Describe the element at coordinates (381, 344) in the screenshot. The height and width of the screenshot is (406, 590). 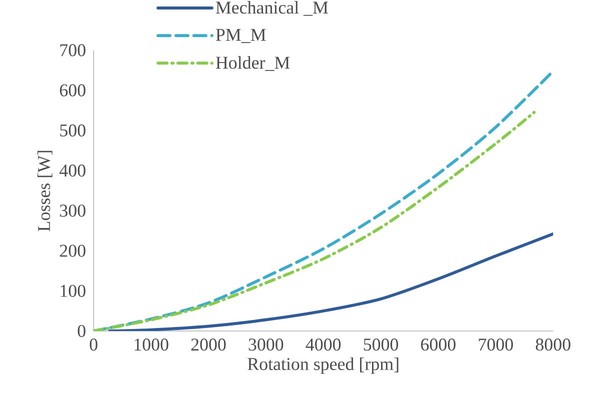
I see `x-tick-label: 5000` at that location.